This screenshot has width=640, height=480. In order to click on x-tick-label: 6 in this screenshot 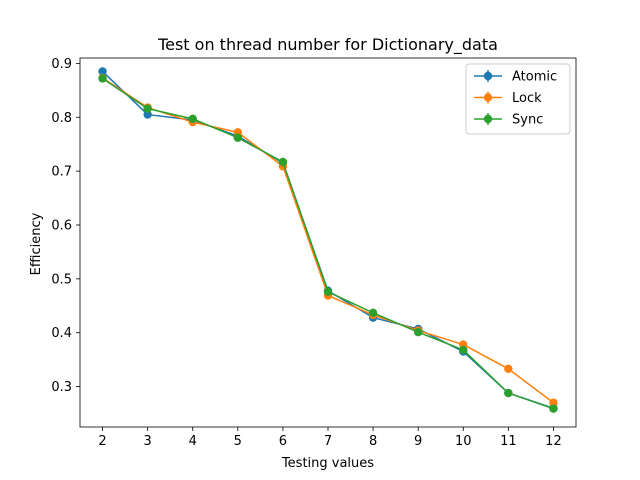, I will do `click(283, 441)`.